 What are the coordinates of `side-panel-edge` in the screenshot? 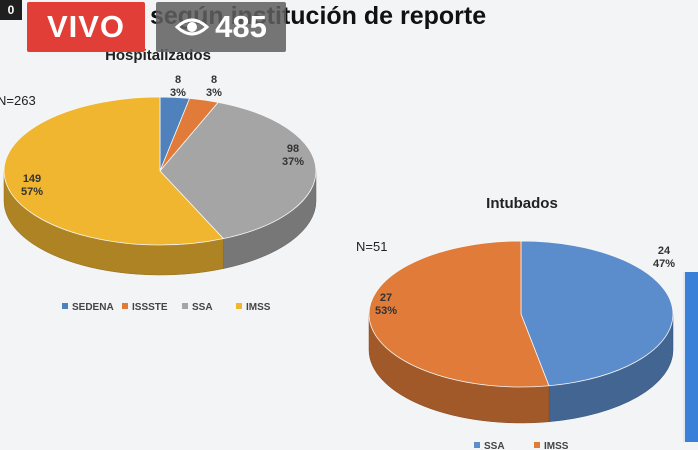 It's located at (690, 357).